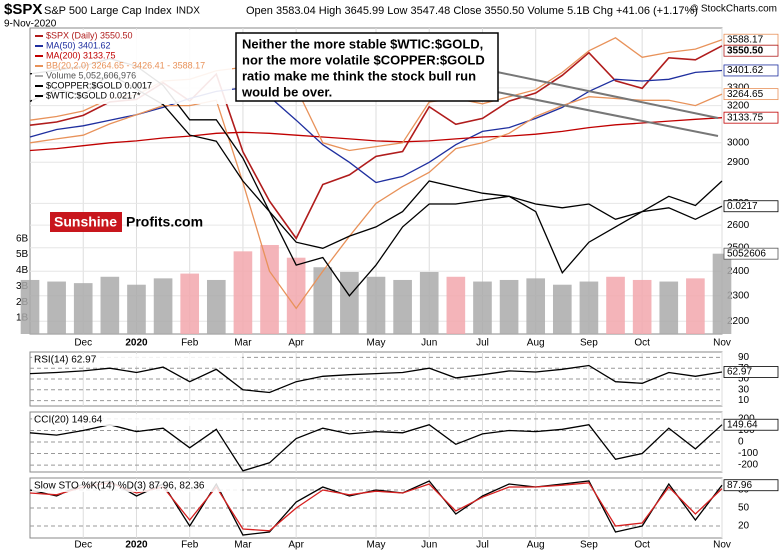 This screenshot has height=552, width=780. Describe the element at coordinates (91, 75) in the screenshot. I see `legend-label: Volume 5,052,606,976` at that location.